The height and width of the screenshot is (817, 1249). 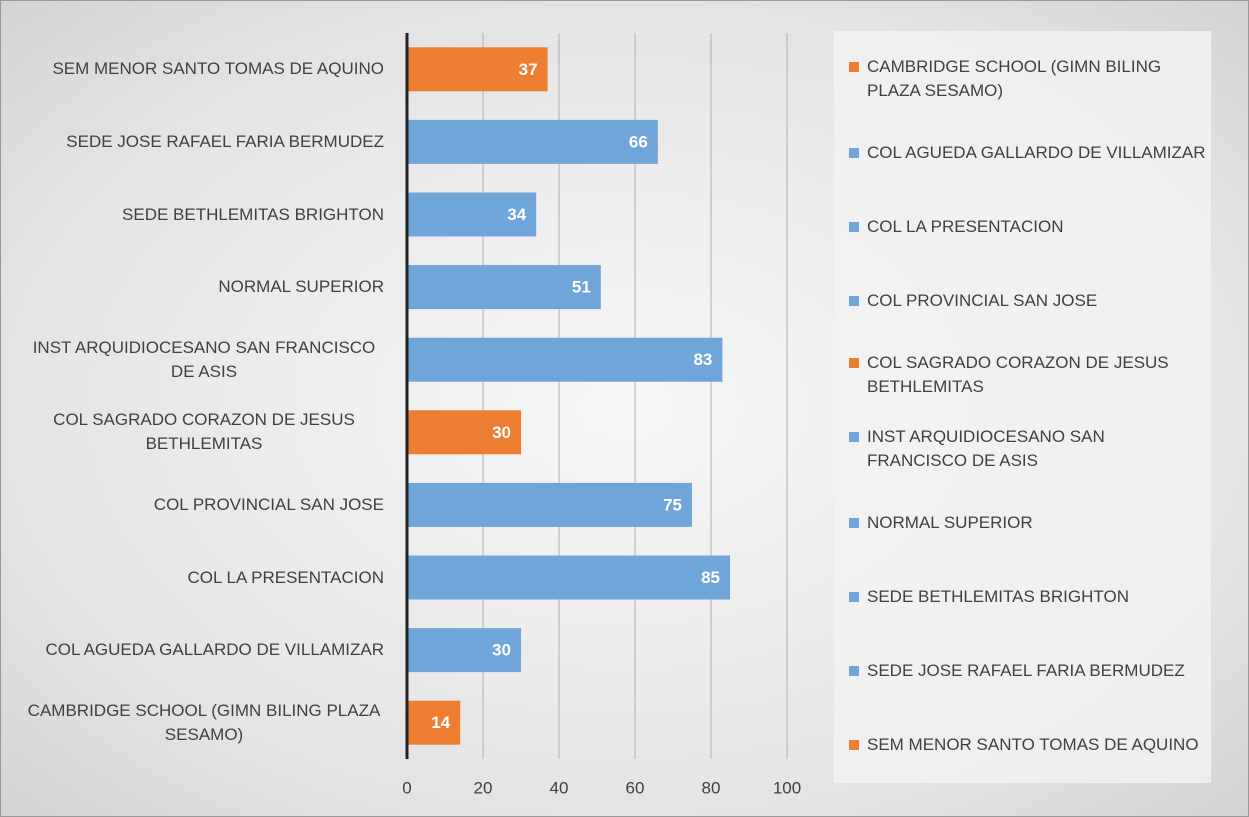 I want to click on value-label: 37, so click(x=528, y=69).